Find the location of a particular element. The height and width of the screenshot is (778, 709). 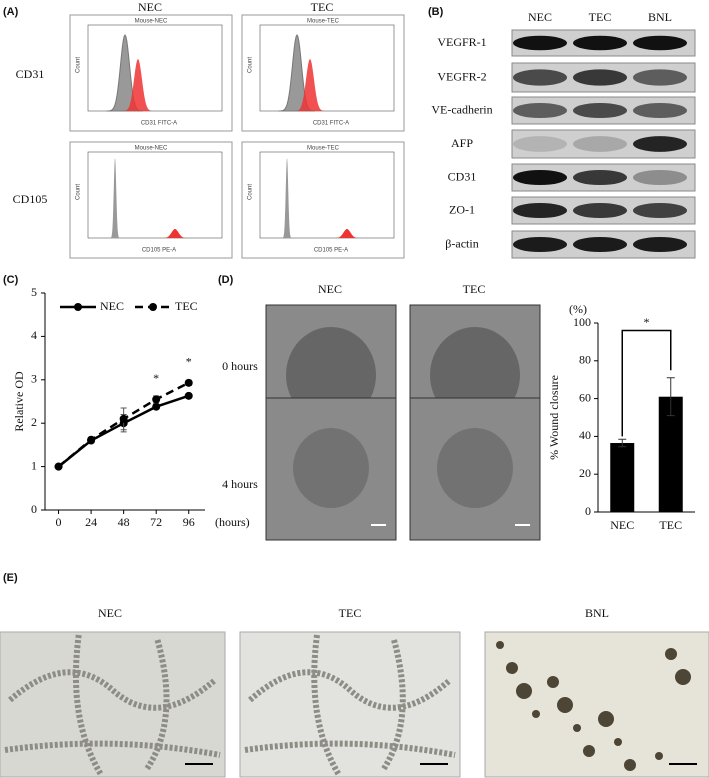

x-tick-label: 48 is located at coordinates (124, 522).